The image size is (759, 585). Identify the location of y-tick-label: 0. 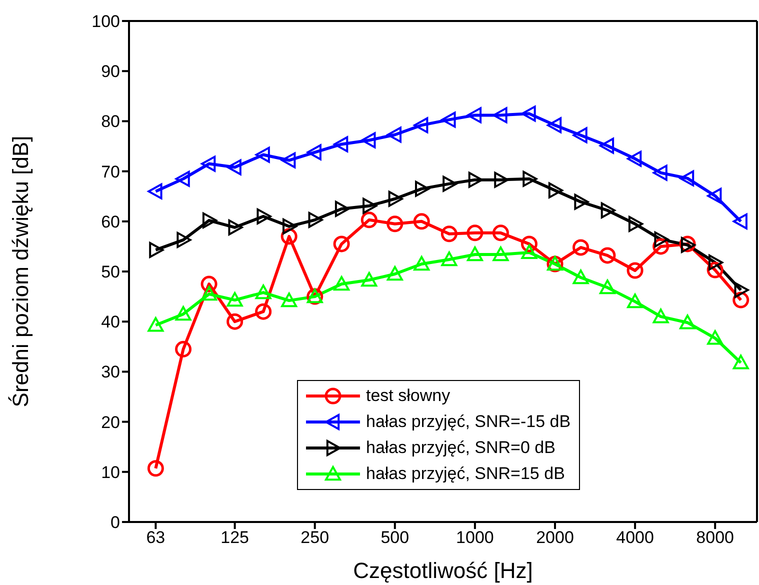
(115, 522).